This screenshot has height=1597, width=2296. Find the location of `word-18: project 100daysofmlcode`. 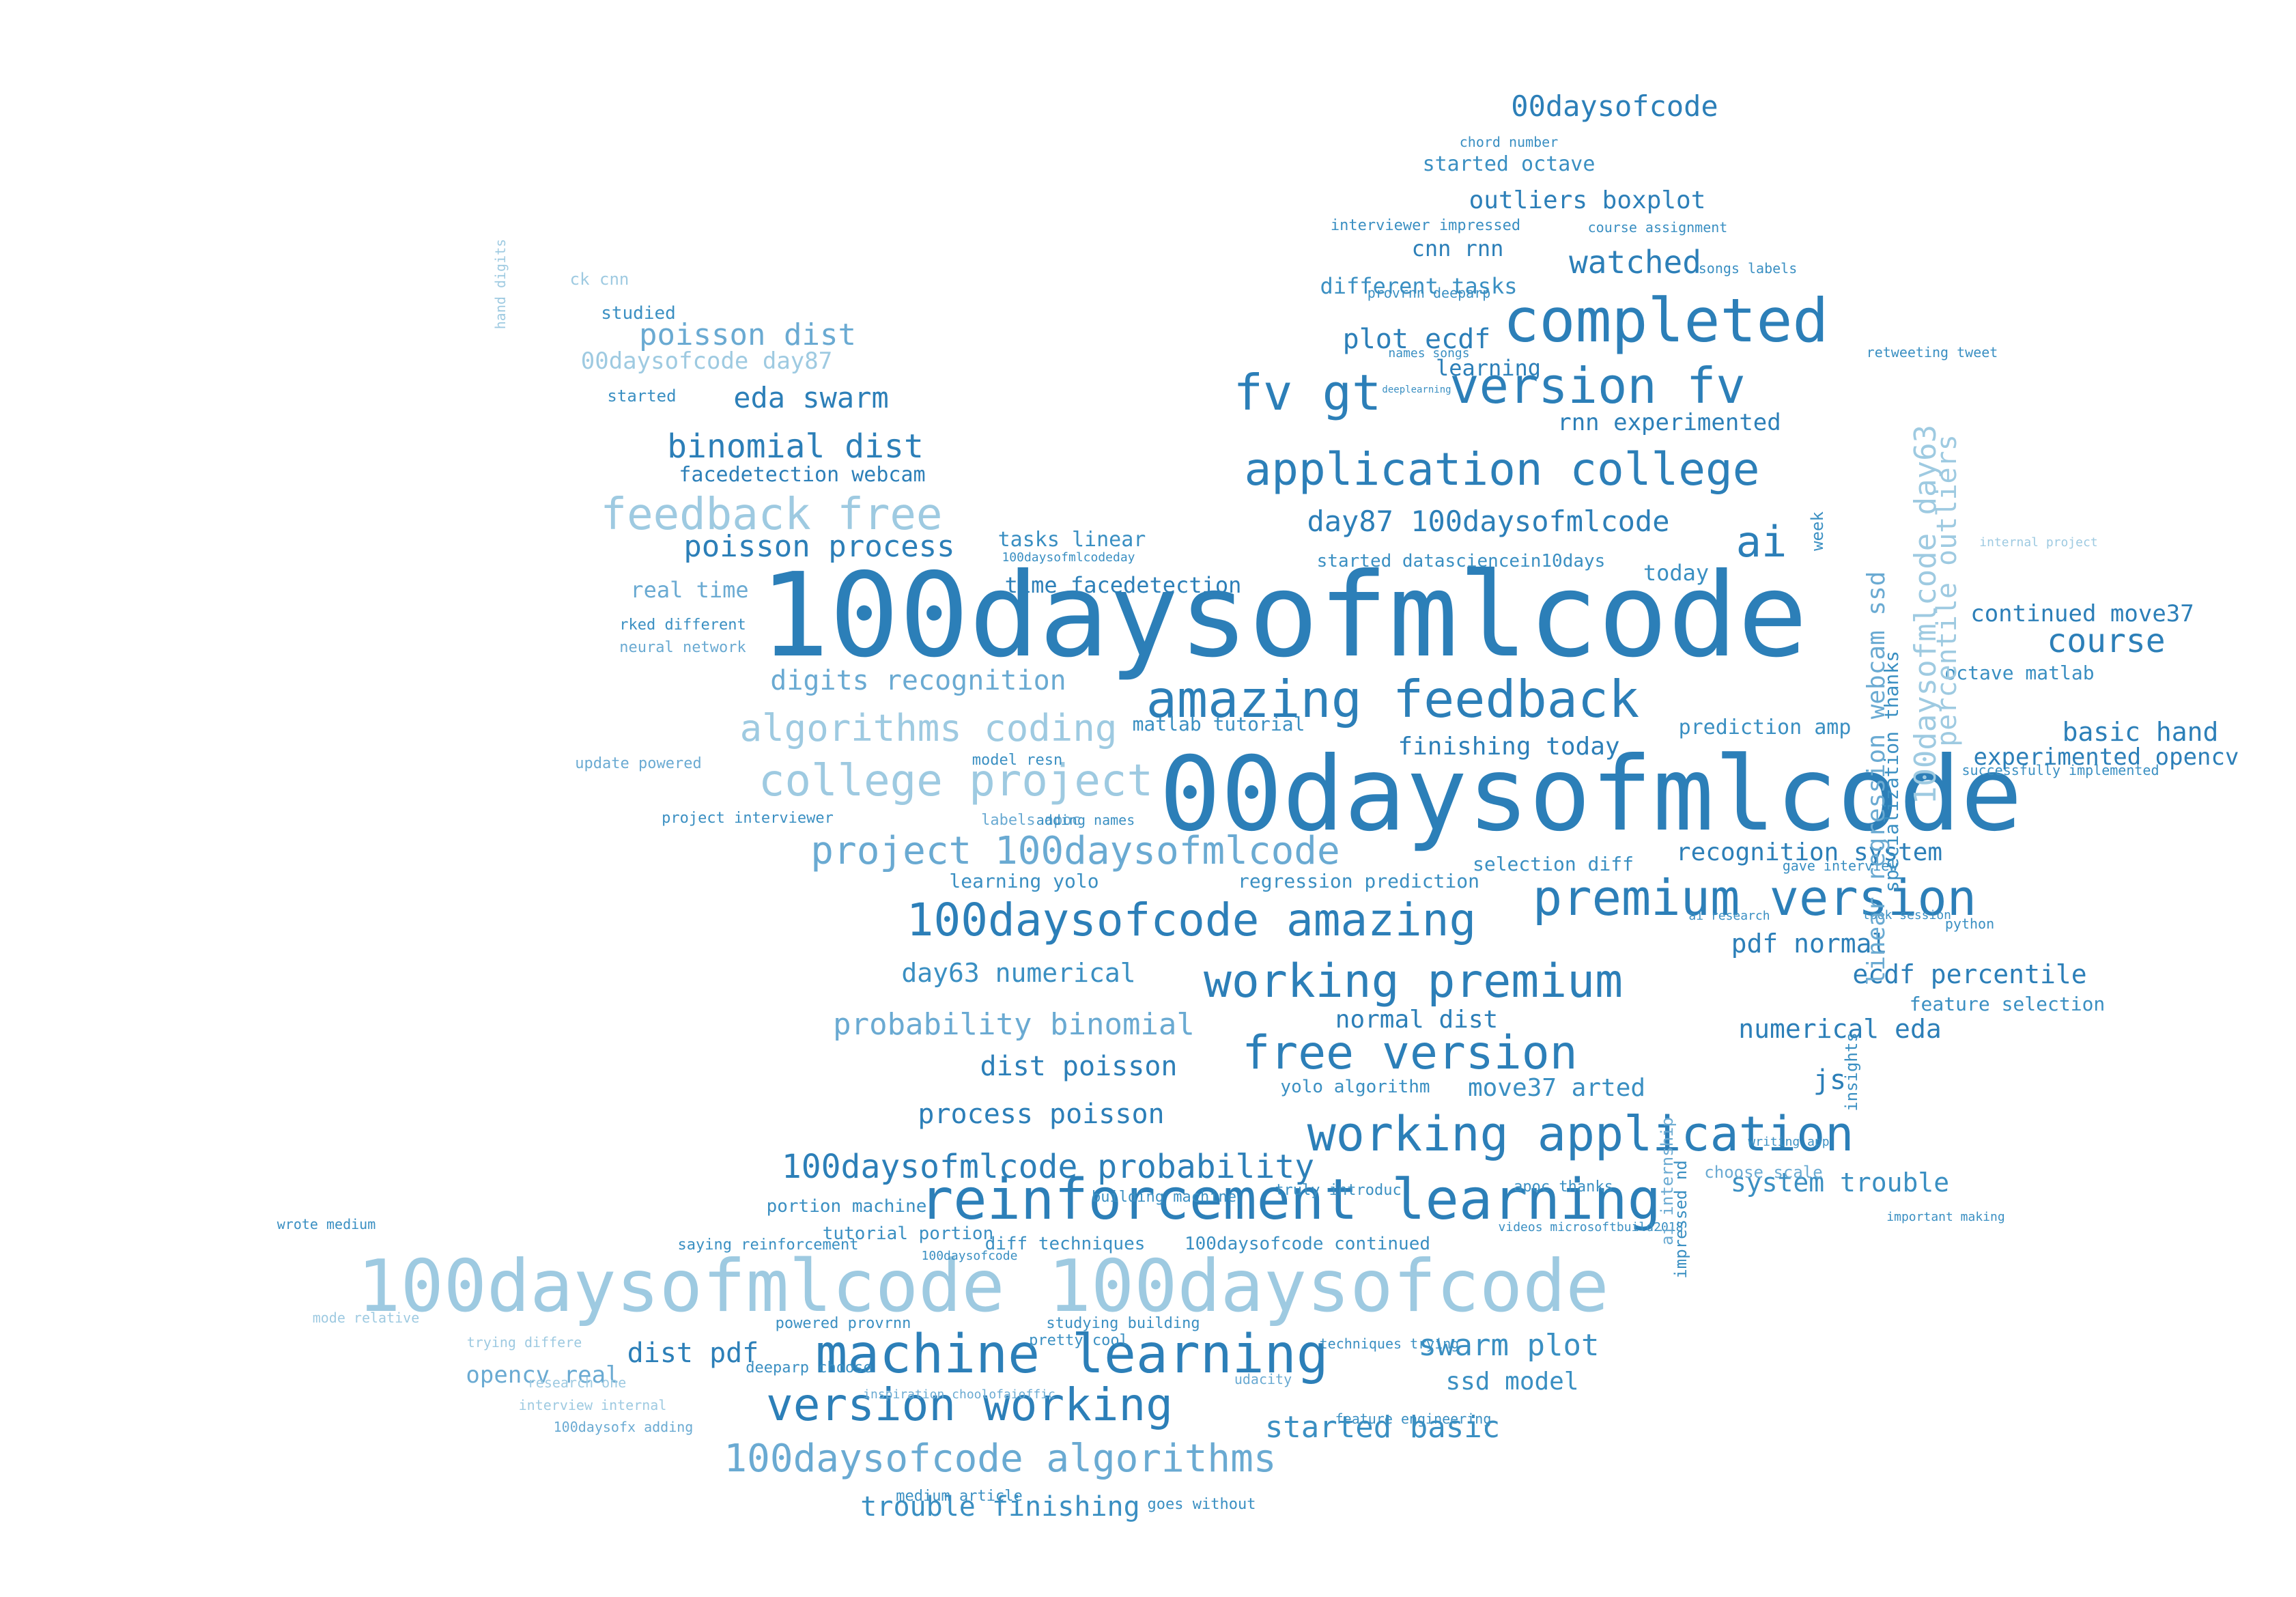

word-18: project 100daysofmlcode is located at coordinates (1075, 851).